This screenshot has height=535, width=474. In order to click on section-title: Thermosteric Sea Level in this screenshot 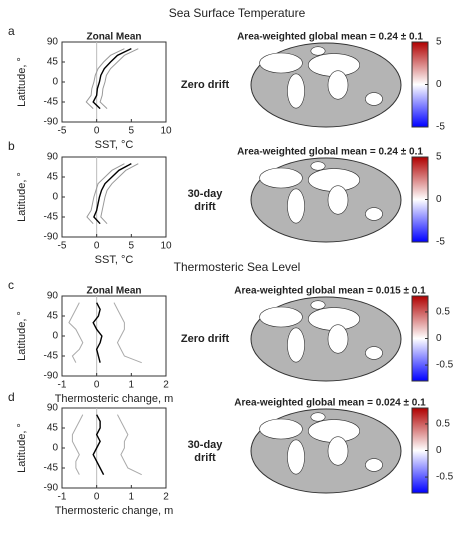, I will do `click(237, 267)`.